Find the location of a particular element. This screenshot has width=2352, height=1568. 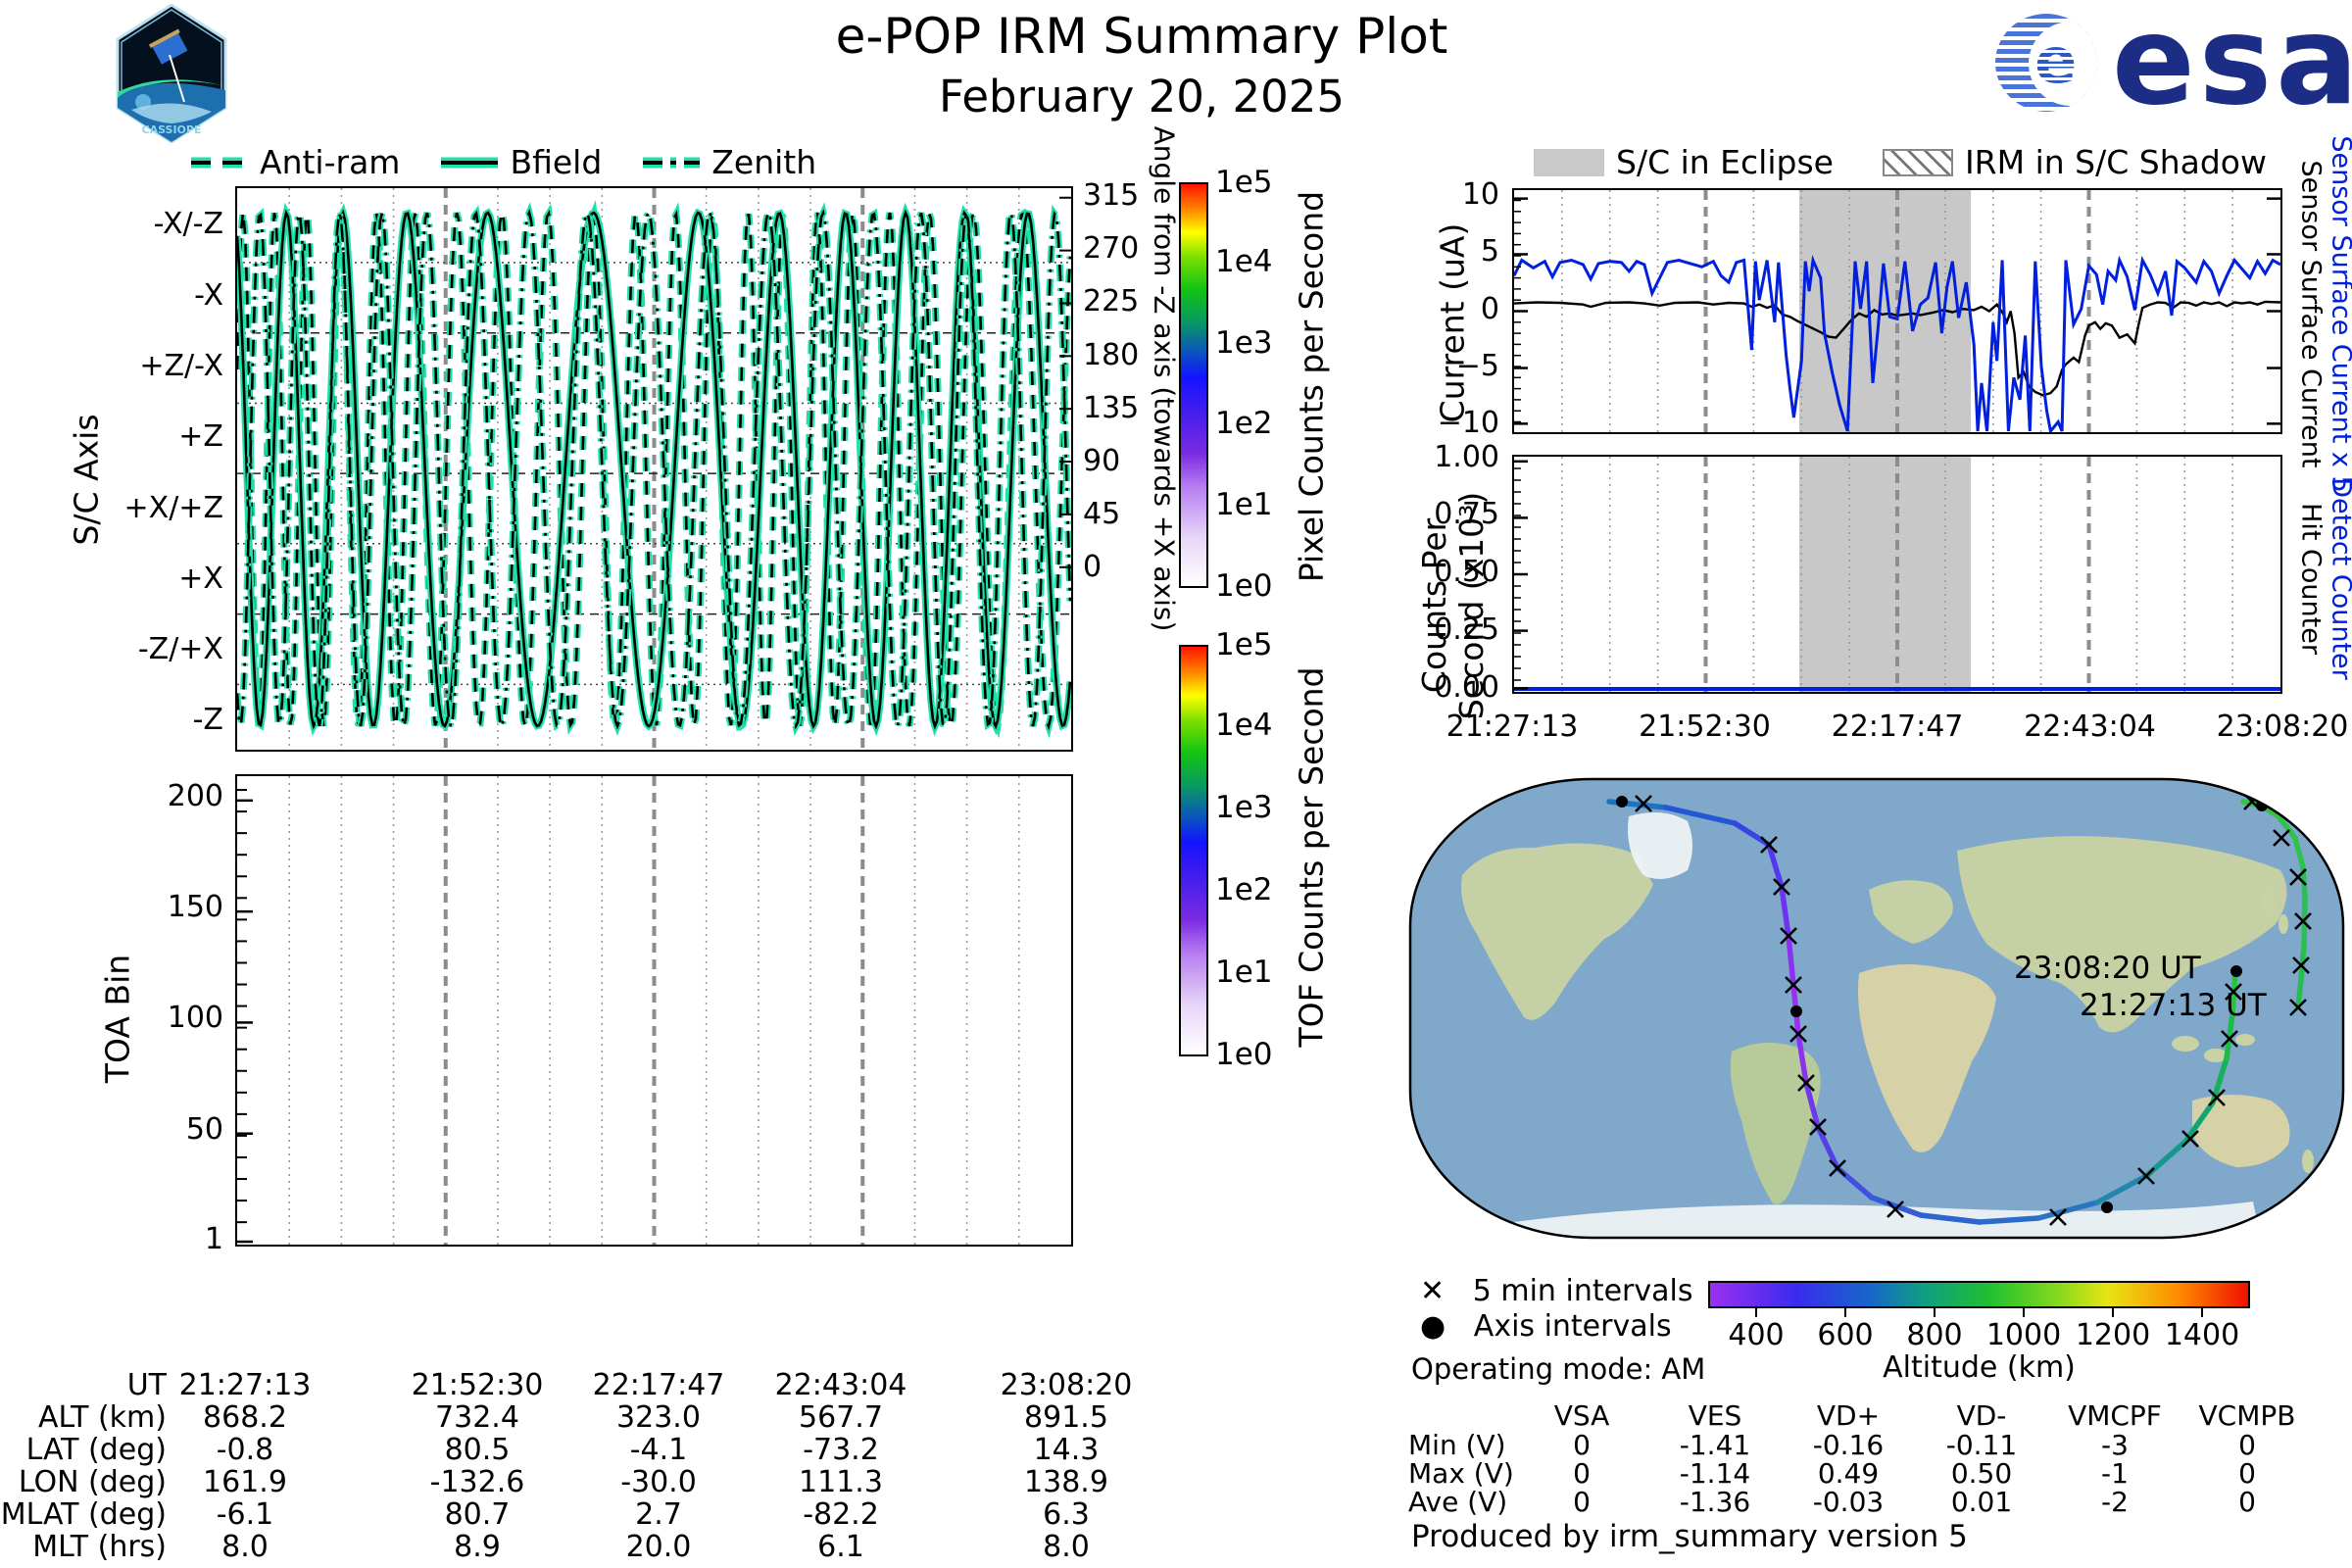

shadow-swatch-icon is located at coordinates (1917, 162).